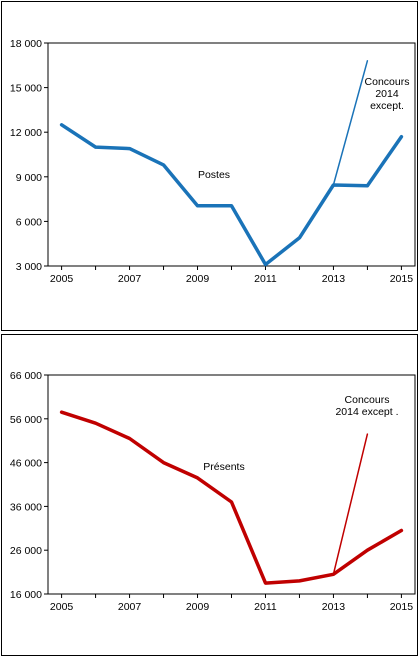  What do you see at coordinates (26, 551) in the screenshot?
I see `y-tick-label: 26 000` at bounding box center [26, 551].